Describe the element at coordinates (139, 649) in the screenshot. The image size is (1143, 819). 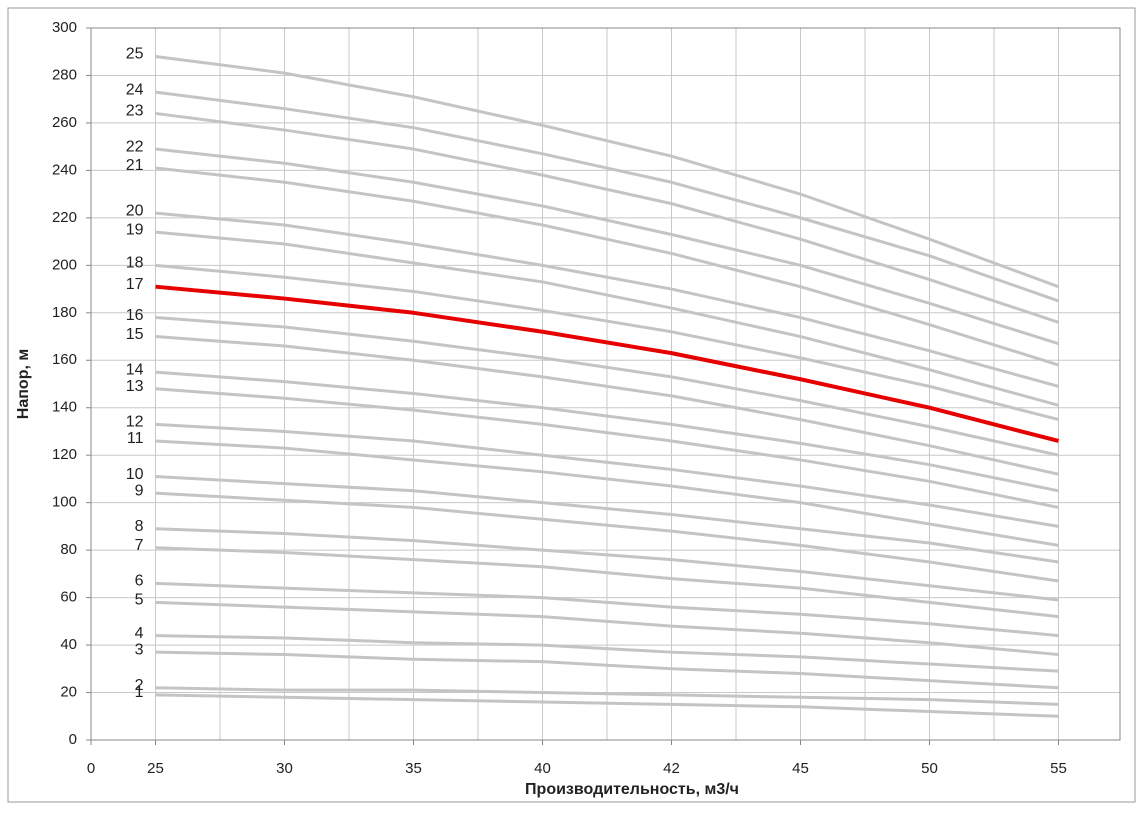
I see `series-label: 3` at that location.